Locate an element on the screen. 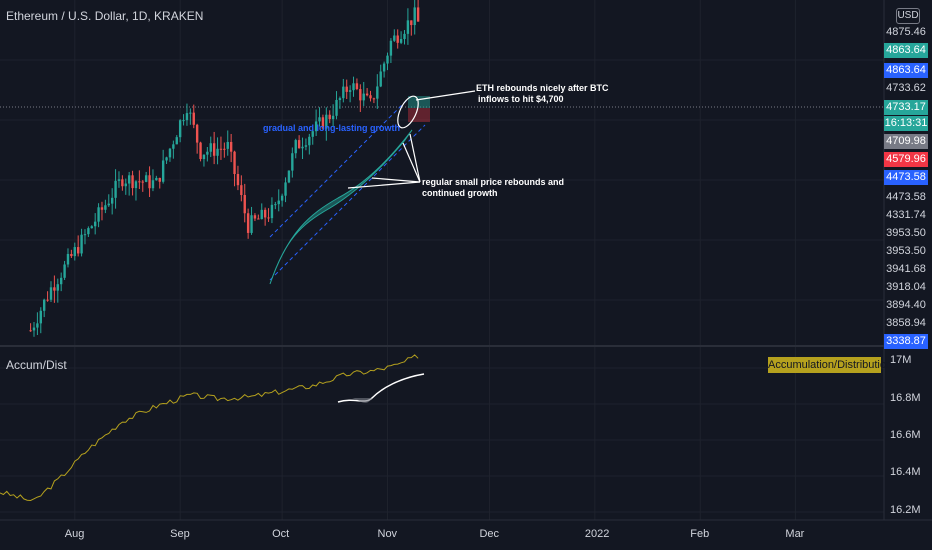  annotation-top-line-1: ETH rebounds nicely after BTC is located at coordinates (542, 88).